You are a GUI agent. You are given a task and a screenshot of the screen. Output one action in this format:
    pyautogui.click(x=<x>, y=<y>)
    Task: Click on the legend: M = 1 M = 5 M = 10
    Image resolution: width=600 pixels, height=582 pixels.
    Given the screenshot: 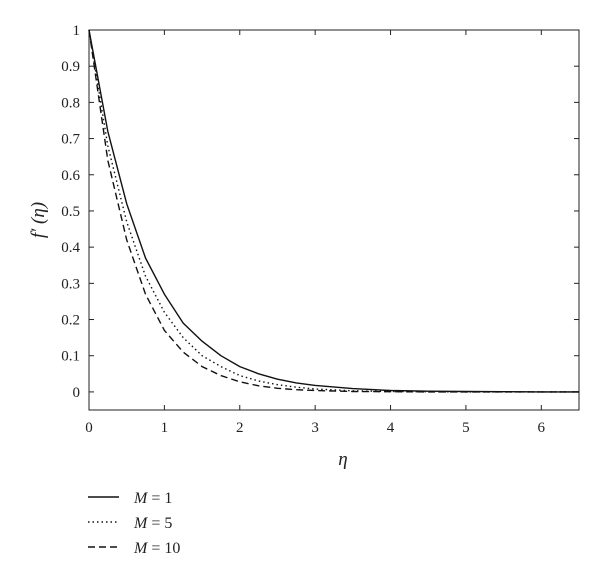 What is the action you would take?
    pyautogui.click(x=134, y=523)
    